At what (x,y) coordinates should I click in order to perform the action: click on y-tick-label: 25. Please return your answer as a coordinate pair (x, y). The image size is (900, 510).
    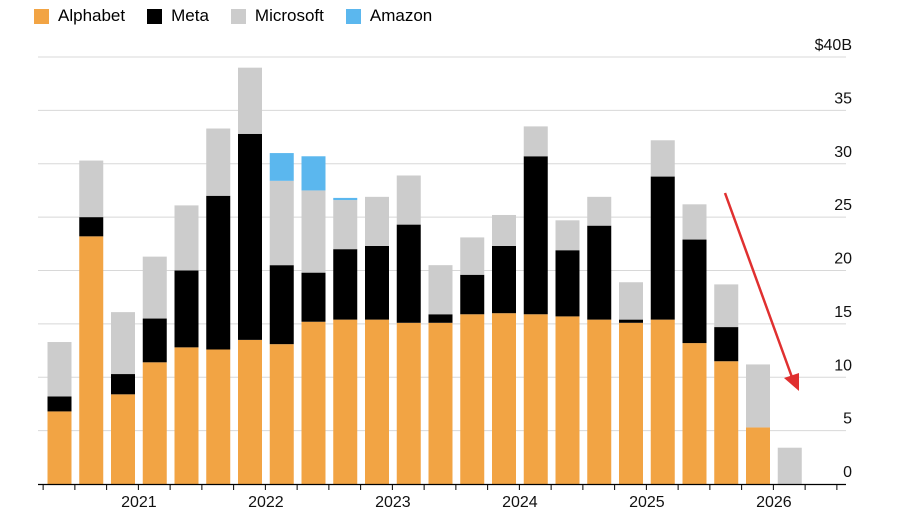
    Looking at the image, I should click on (843, 205).